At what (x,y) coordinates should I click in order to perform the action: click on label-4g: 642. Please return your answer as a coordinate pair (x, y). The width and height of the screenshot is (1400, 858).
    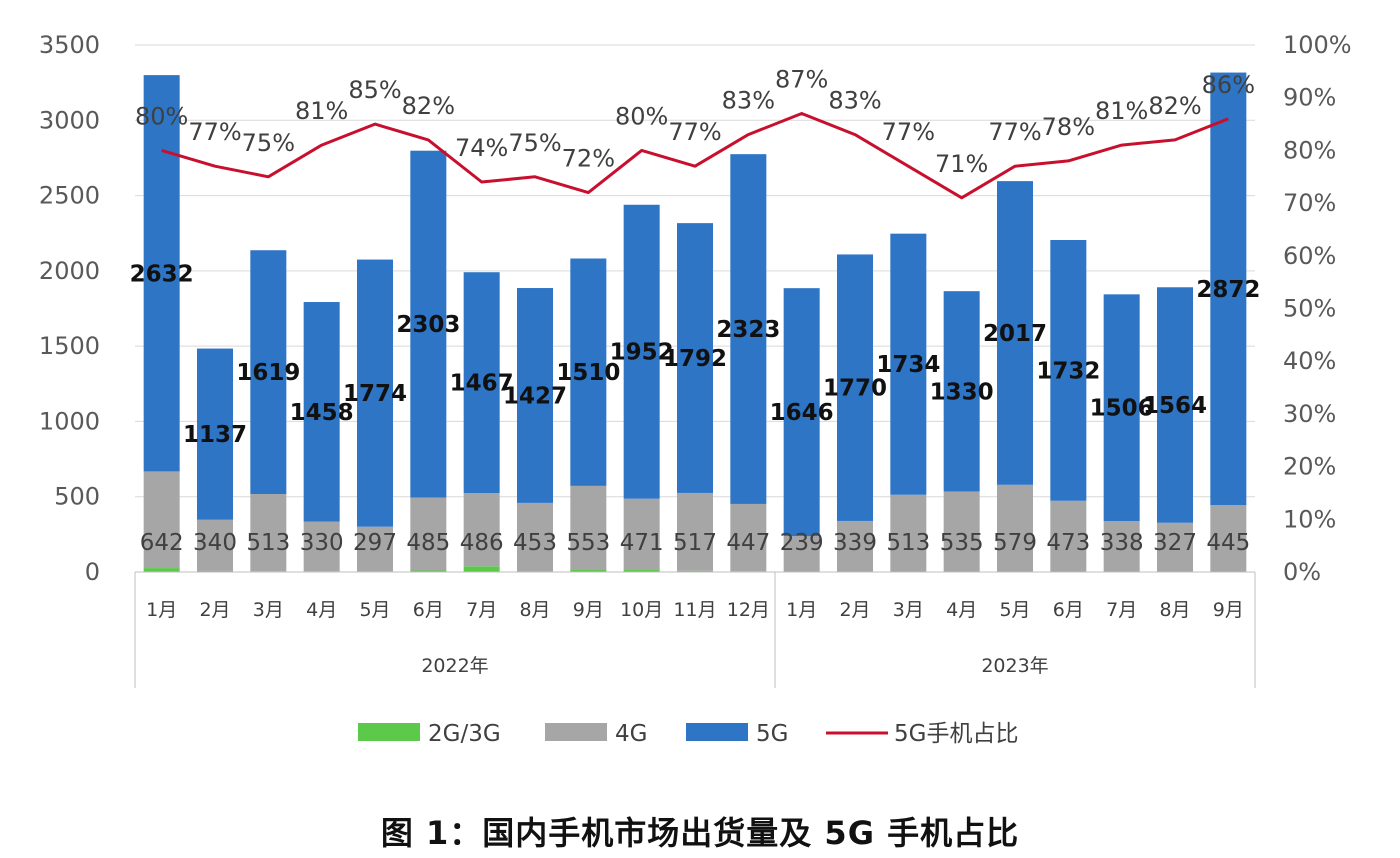
    Looking at the image, I should click on (162, 543).